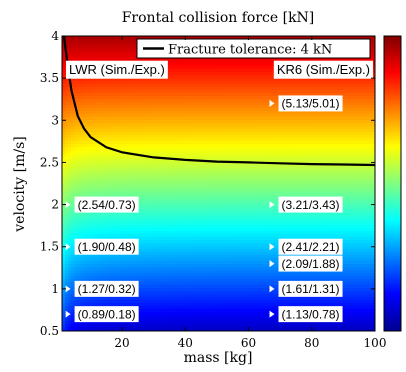 This screenshot has width=406, height=372. I want to click on data-annotation: (2.41/2.21), so click(306, 246).